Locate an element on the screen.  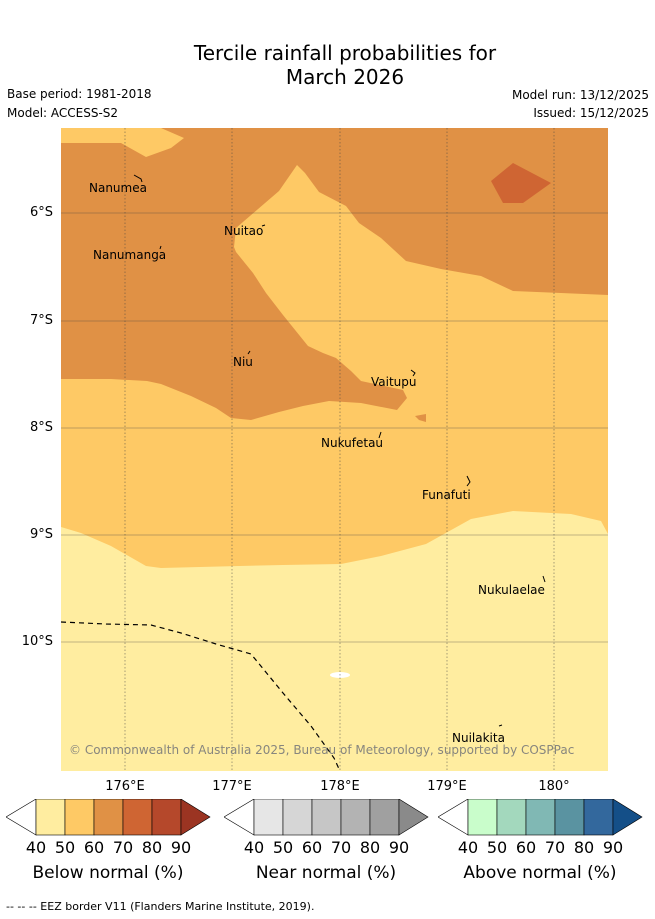
lon-label-176e: 176°E is located at coordinates (125, 786).